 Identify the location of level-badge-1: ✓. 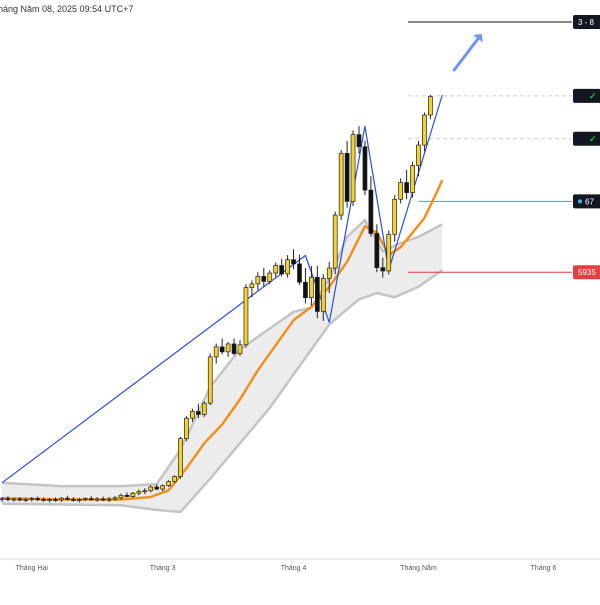
(586, 95).